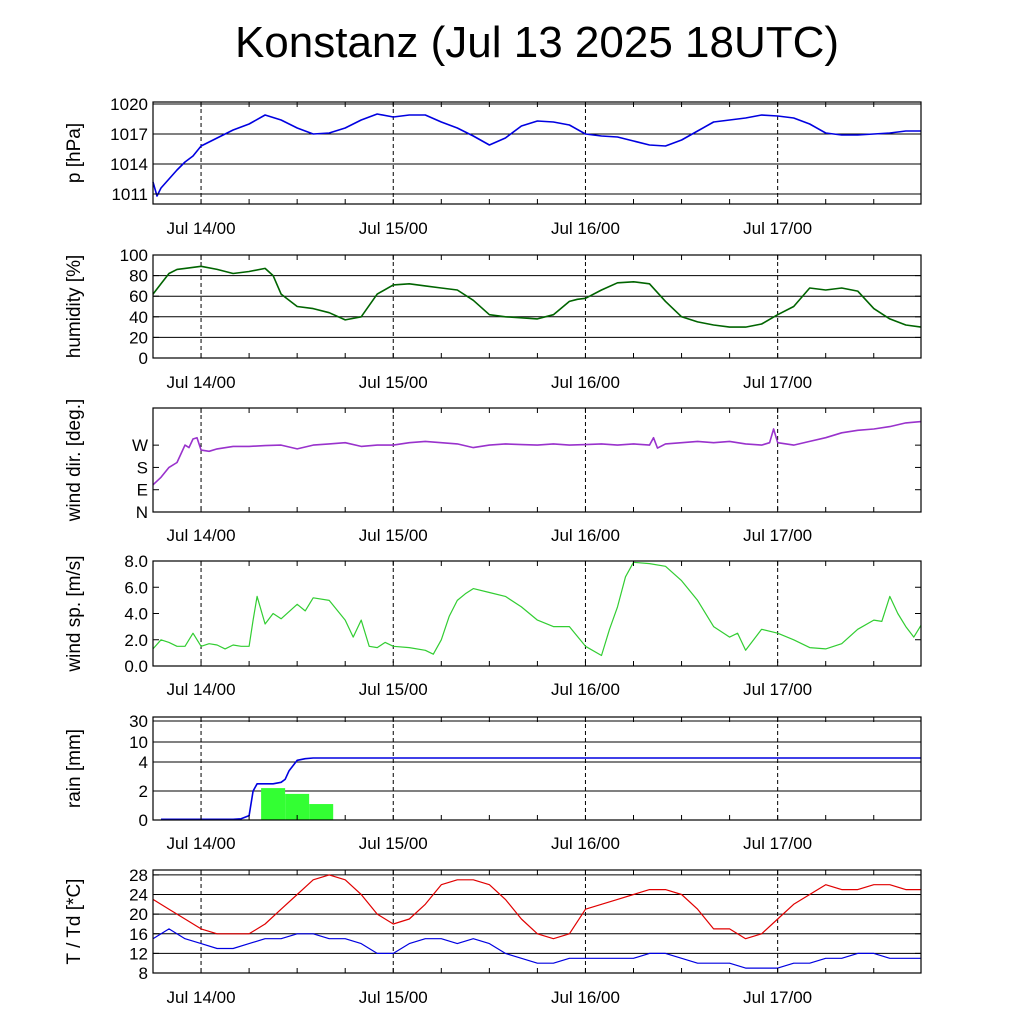 The height and width of the screenshot is (1024, 1024). What do you see at coordinates (138, 296) in the screenshot?
I see `y-tick-label: 60` at bounding box center [138, 296].